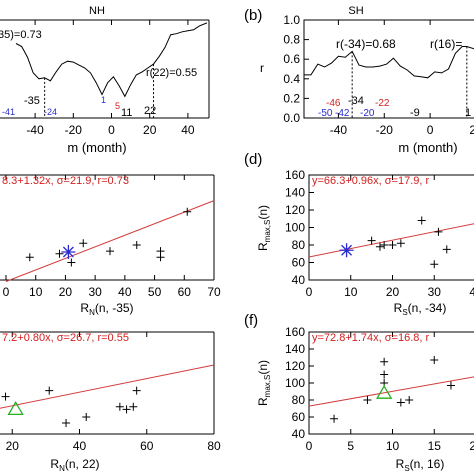 This screenshot has height=474, width=474. I want to click on panel-b-ticks, so click(367, 69).